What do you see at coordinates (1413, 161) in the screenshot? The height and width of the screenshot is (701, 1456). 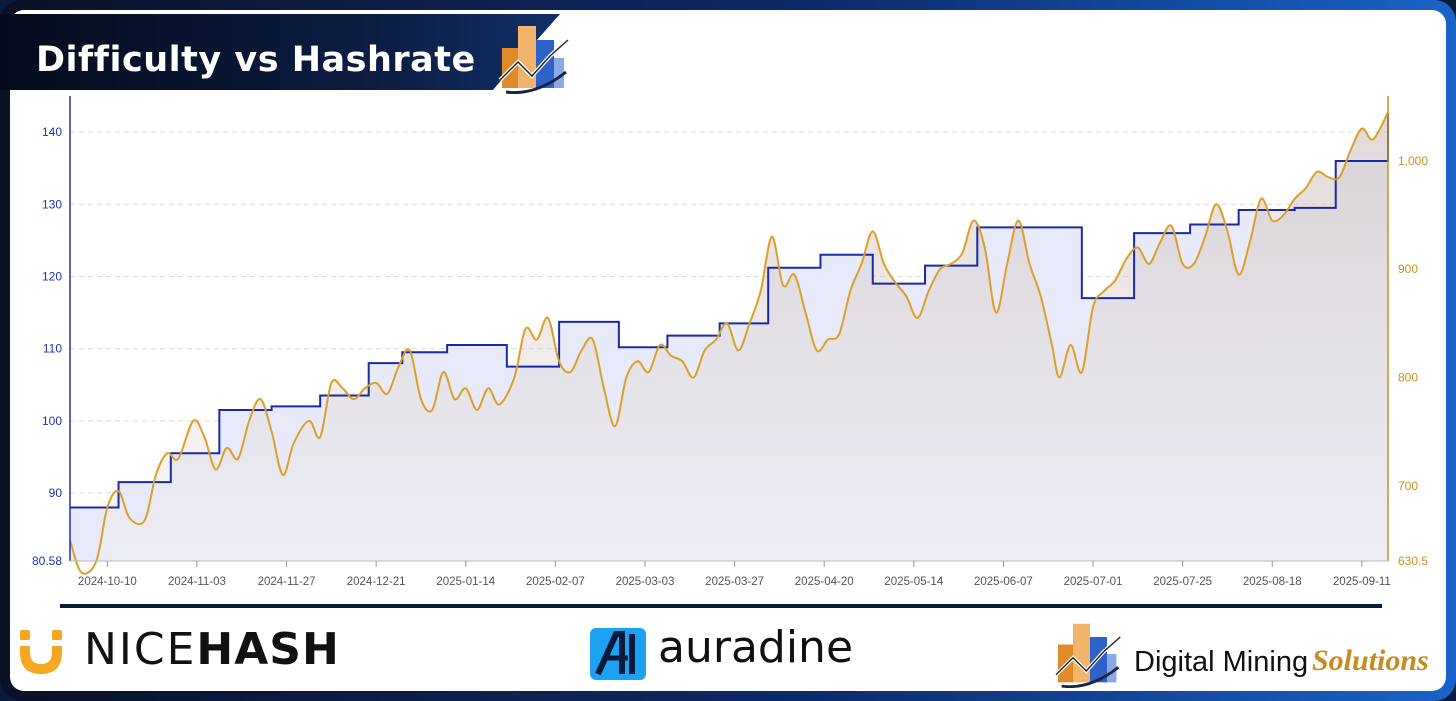 I see `right-tick-label: 1,000` at bounding box center [1413, 161].